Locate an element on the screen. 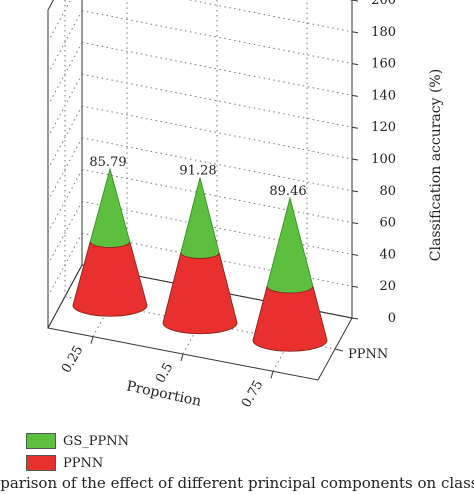 The height and width of the screenshot is (494, 474). y-tick-label: 140 is located at coordinates (383, 95).